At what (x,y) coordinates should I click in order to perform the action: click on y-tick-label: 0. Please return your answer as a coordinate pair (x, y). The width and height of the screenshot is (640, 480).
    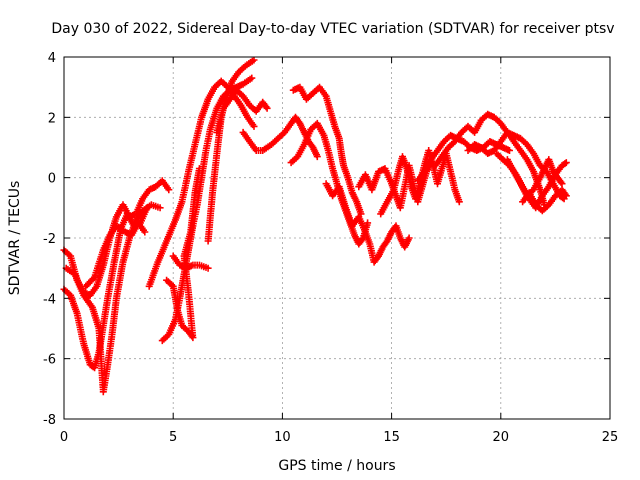
    Looking at the image, I should click on (52, 179).